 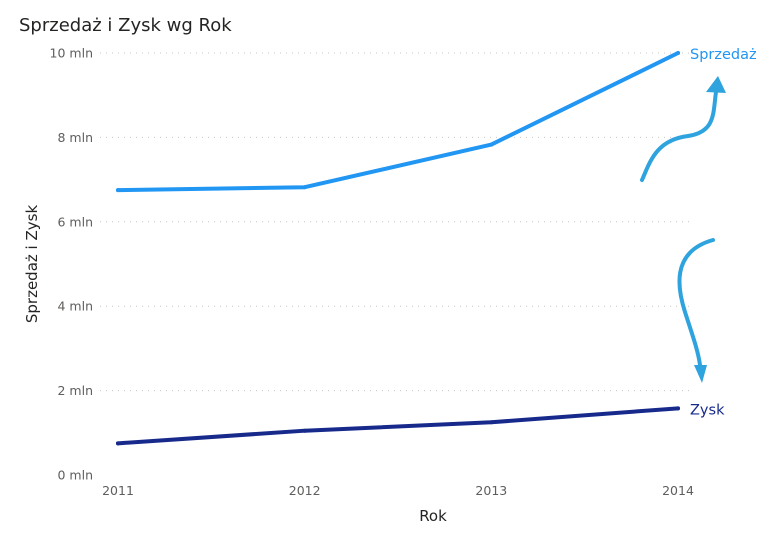 What do you see at coordinates (723, 232) in the screenshot?
I see `series-labels: Sprzedaż Zysk` at bounding box center [723, 232].